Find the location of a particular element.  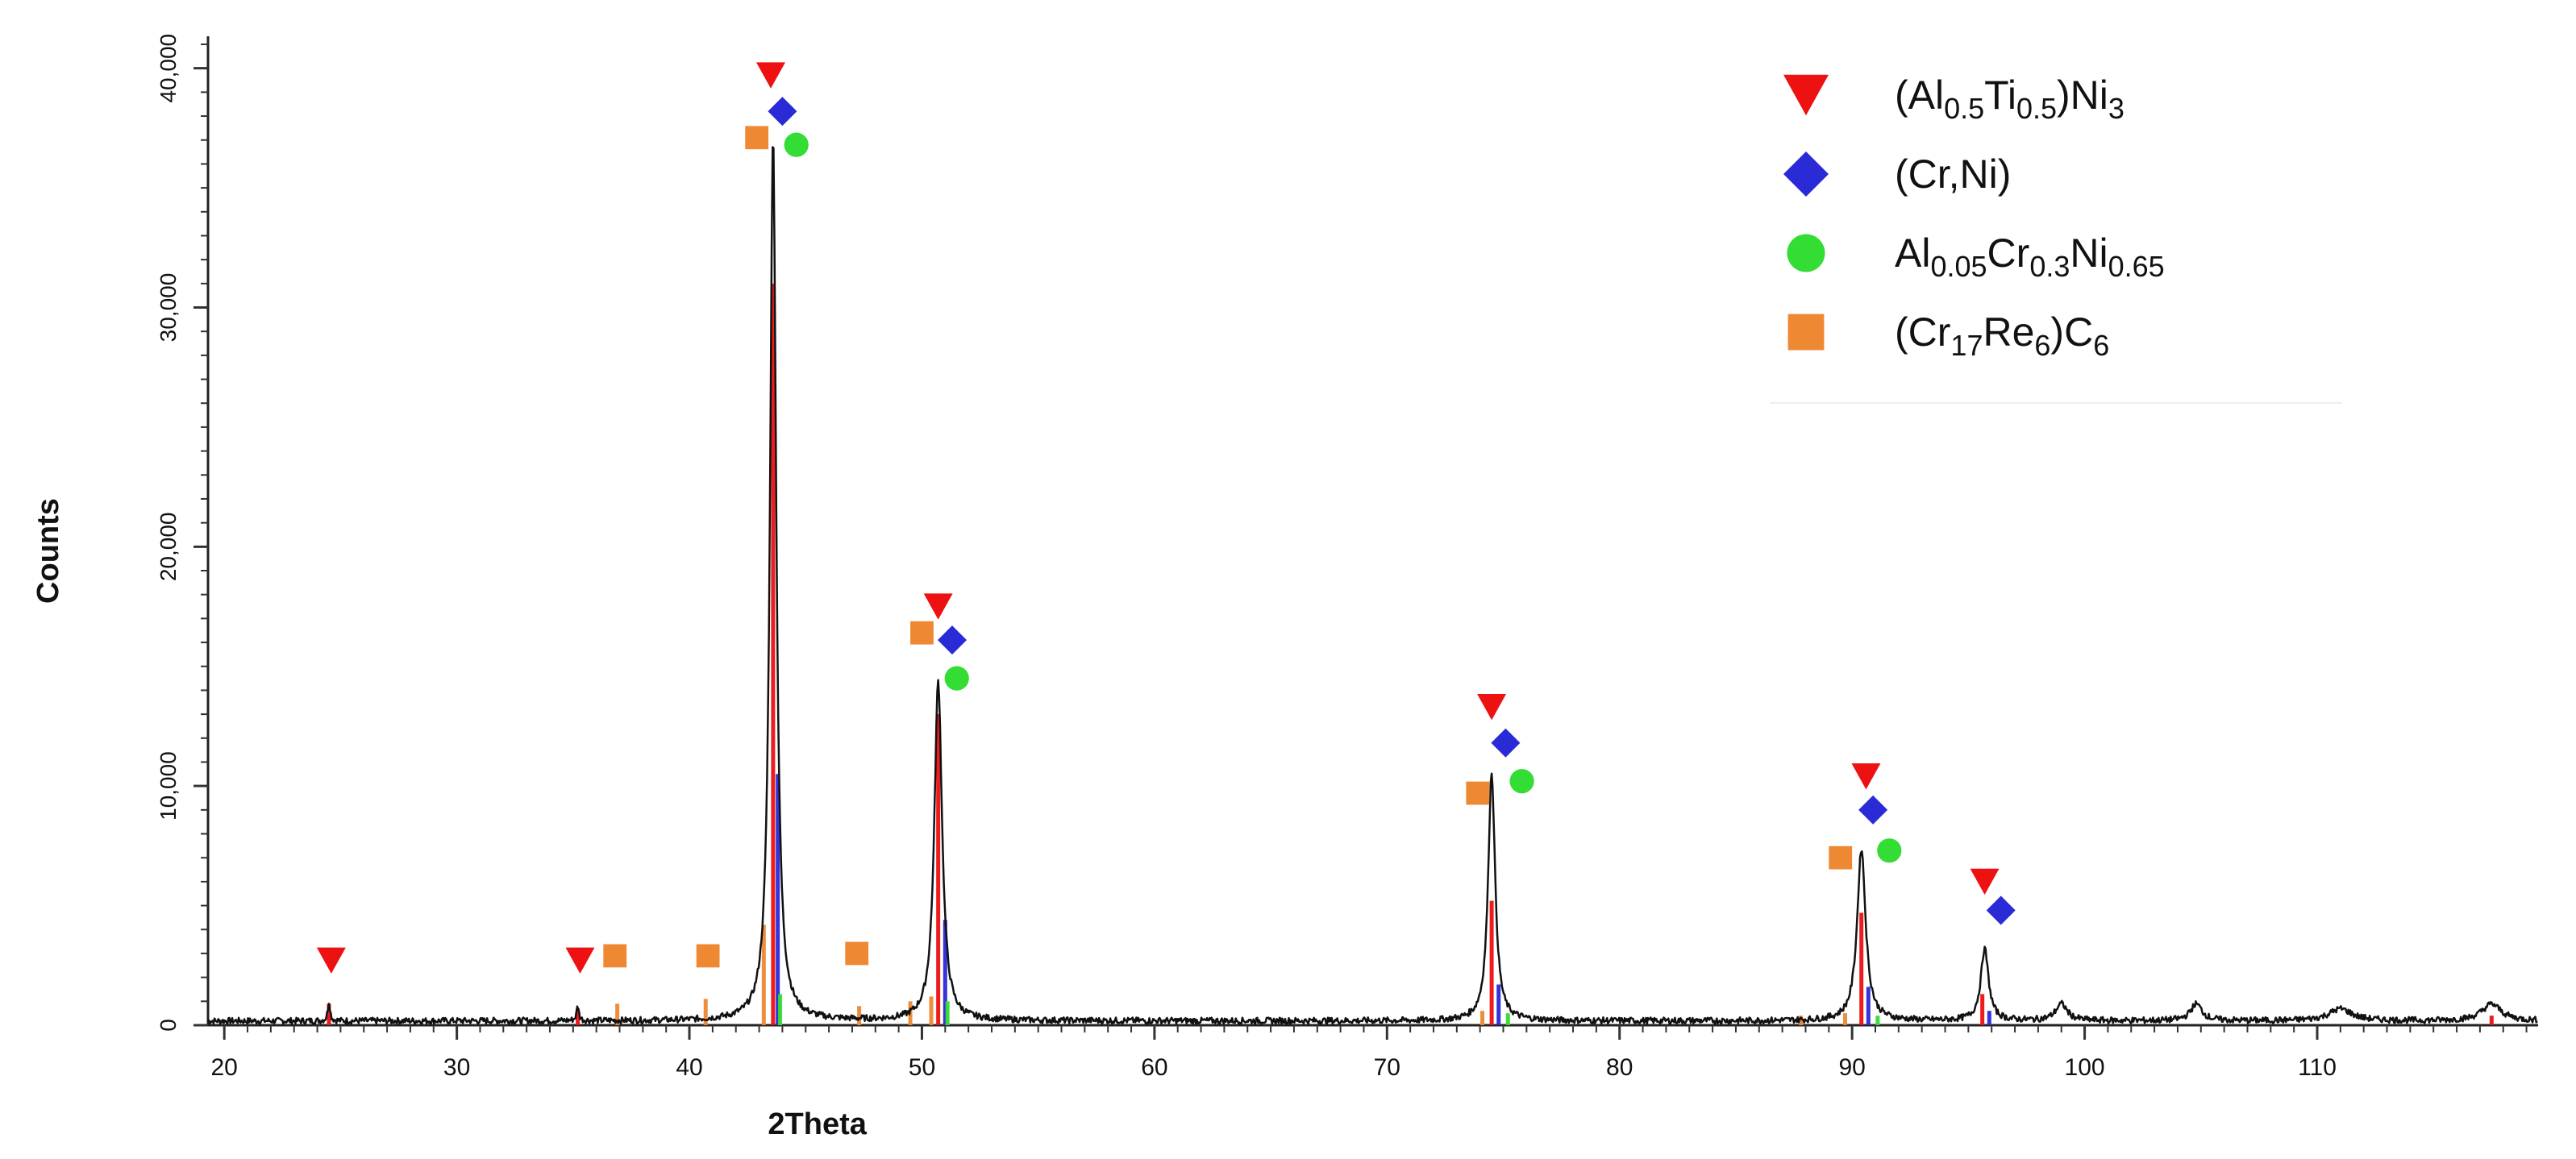

legend-text: Al is located at coordinates (1913, 253).